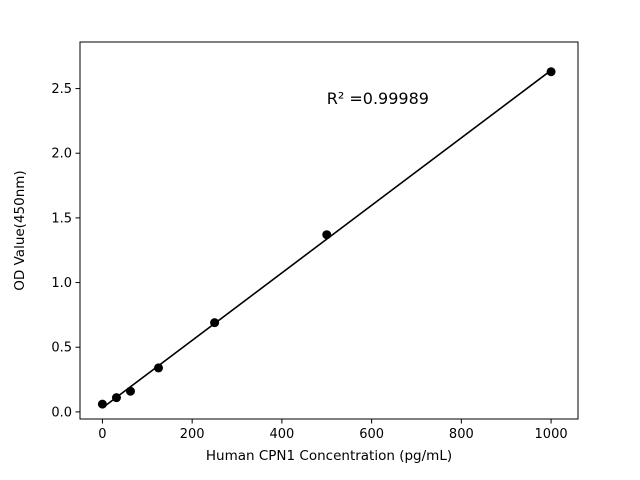 The width and height of the screenshot is (640, 480). What do you see at coordinates (61, 412) in the screenshot?
I see `y-tick-label: 0.0` at bounding box center [61, 412].